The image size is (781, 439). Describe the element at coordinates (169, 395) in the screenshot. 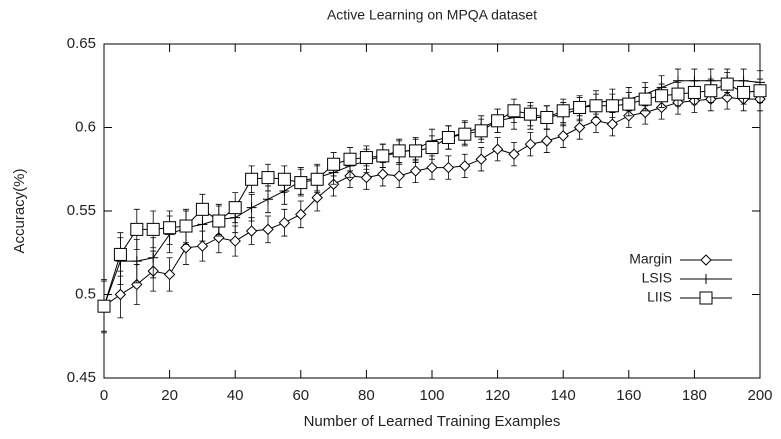

I see `x-tick-label: 20` at that location.